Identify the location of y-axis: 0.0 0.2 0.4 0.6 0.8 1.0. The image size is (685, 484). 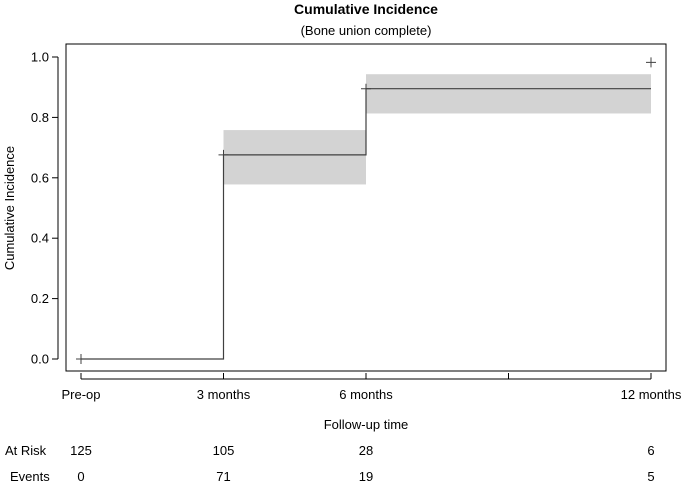
(45, 208).